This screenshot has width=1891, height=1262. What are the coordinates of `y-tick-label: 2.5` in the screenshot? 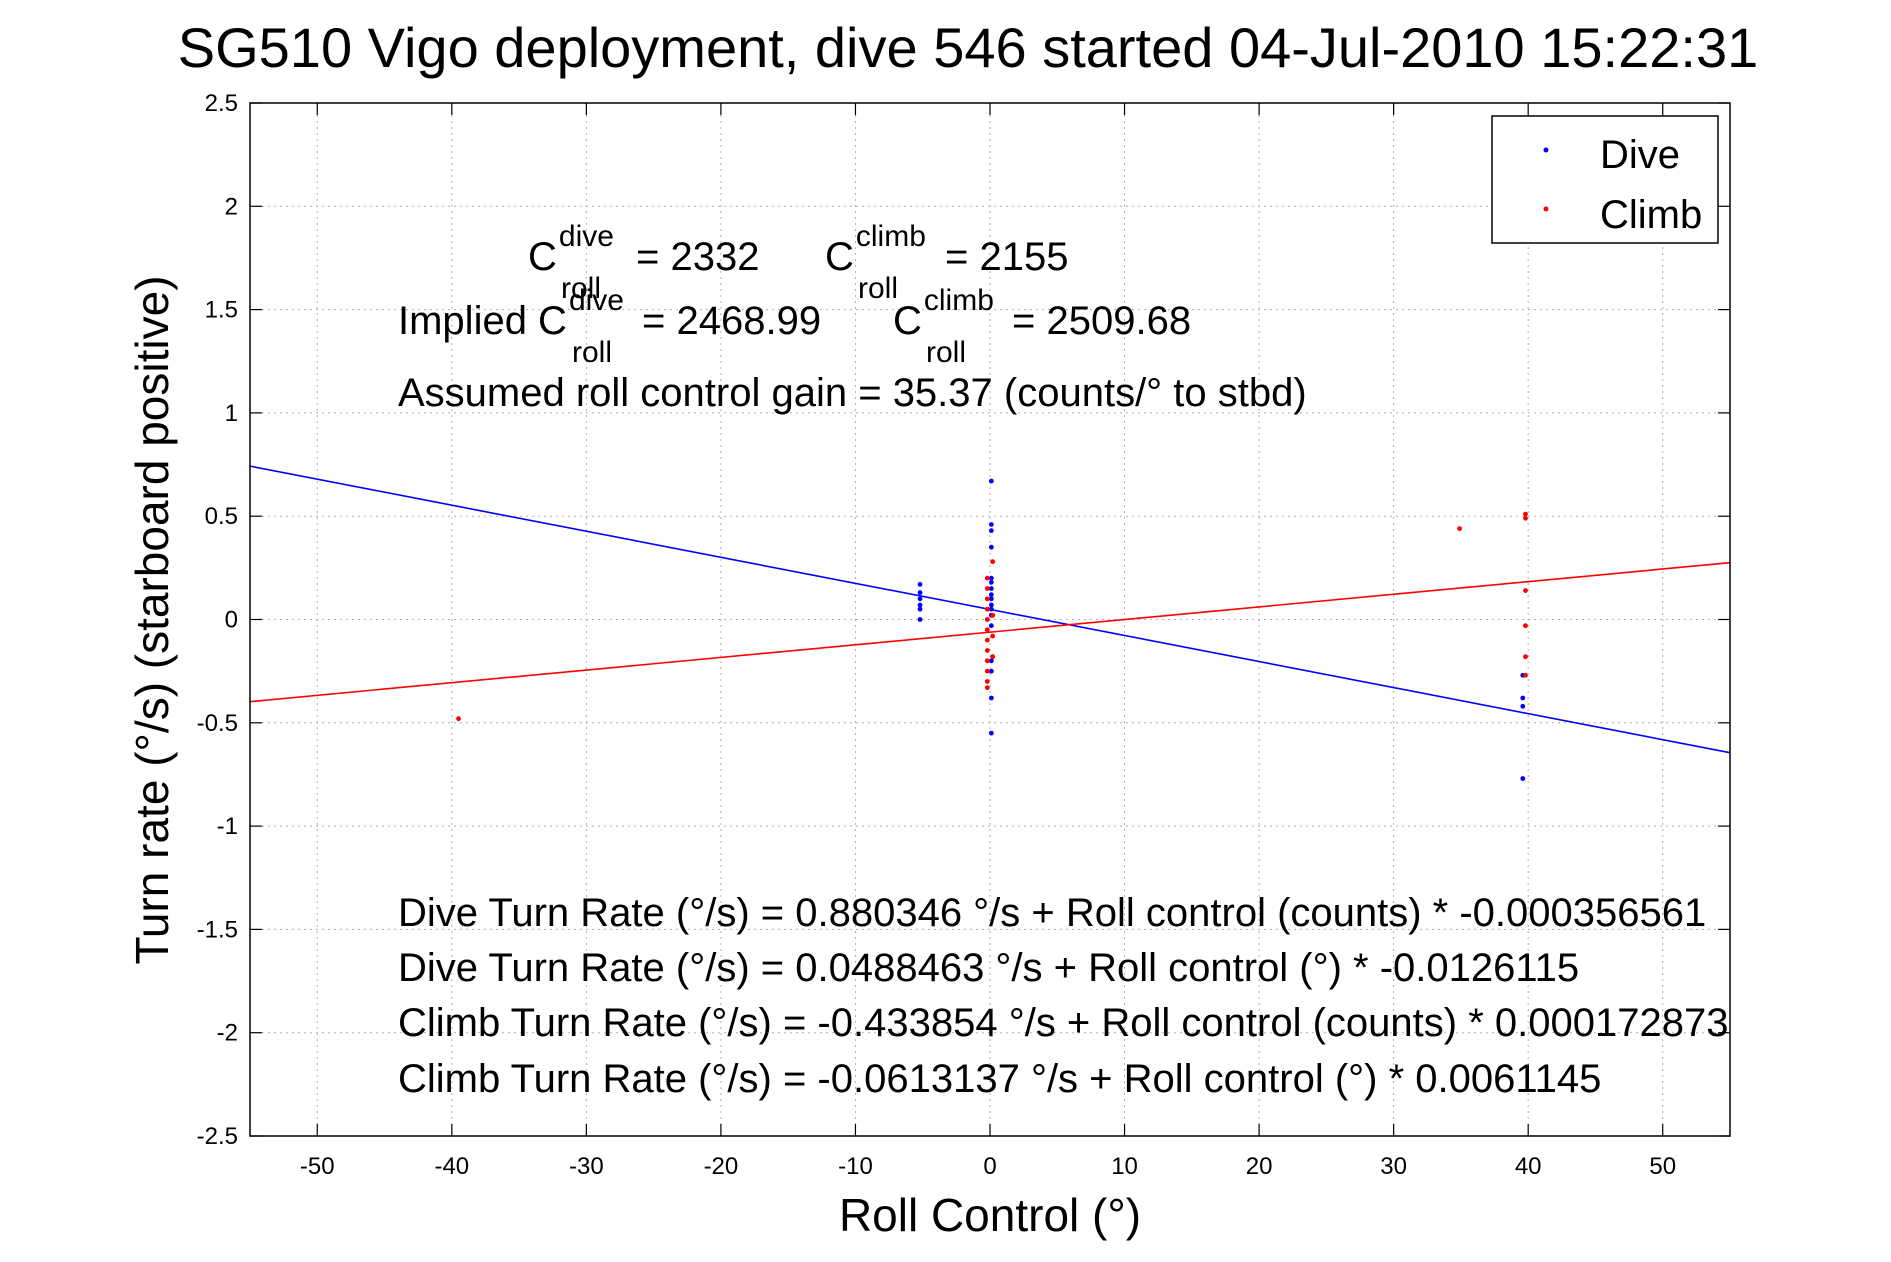 It's located at (221, 103).